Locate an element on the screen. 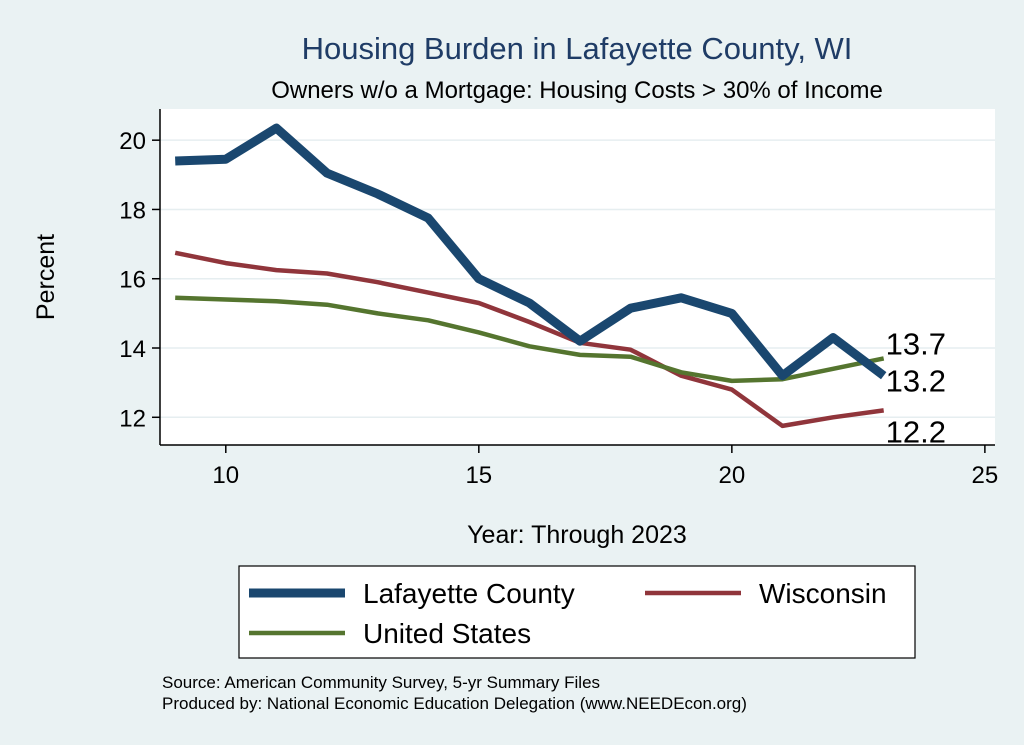 The image size is (1024, 745). x-tick-label: 20 is located at coordinates (731, 475).